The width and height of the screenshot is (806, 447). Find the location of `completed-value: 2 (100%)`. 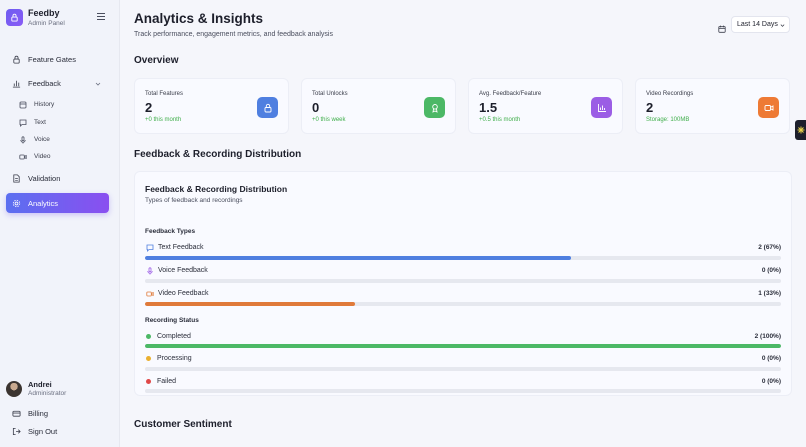

completed-value: 2 (100%) is located at coordinates (767, 336).